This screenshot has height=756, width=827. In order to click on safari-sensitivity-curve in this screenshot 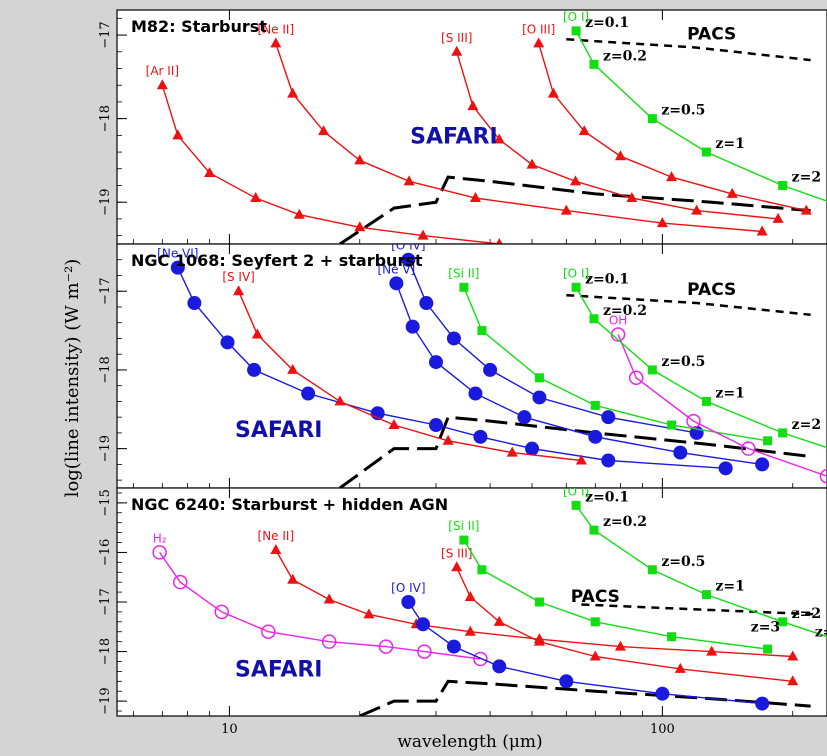, I will do `click(575, 209)`.